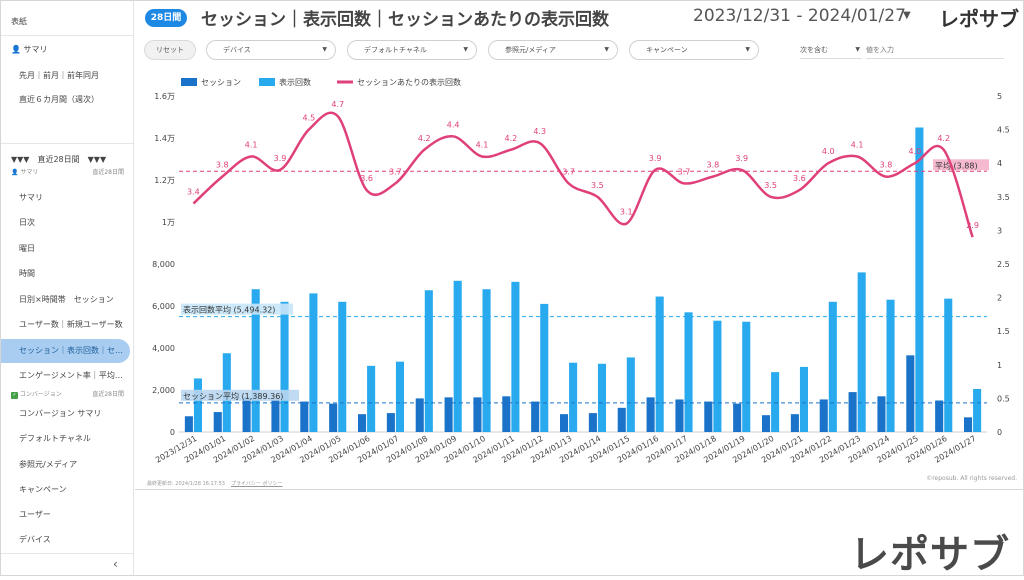 The image size is (1024, 580). Describe the element at coordinates (59, 159) in the screenshot. I see `sidebar-section-label: ▼▼▼ 直近28日間 ▼▼▼` at that location.